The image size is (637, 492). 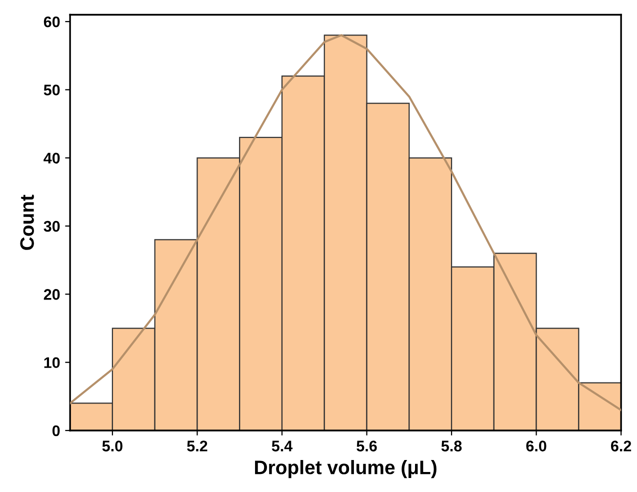 I want to click on x-tick-label: 6.2, so click(x=621, y=446).